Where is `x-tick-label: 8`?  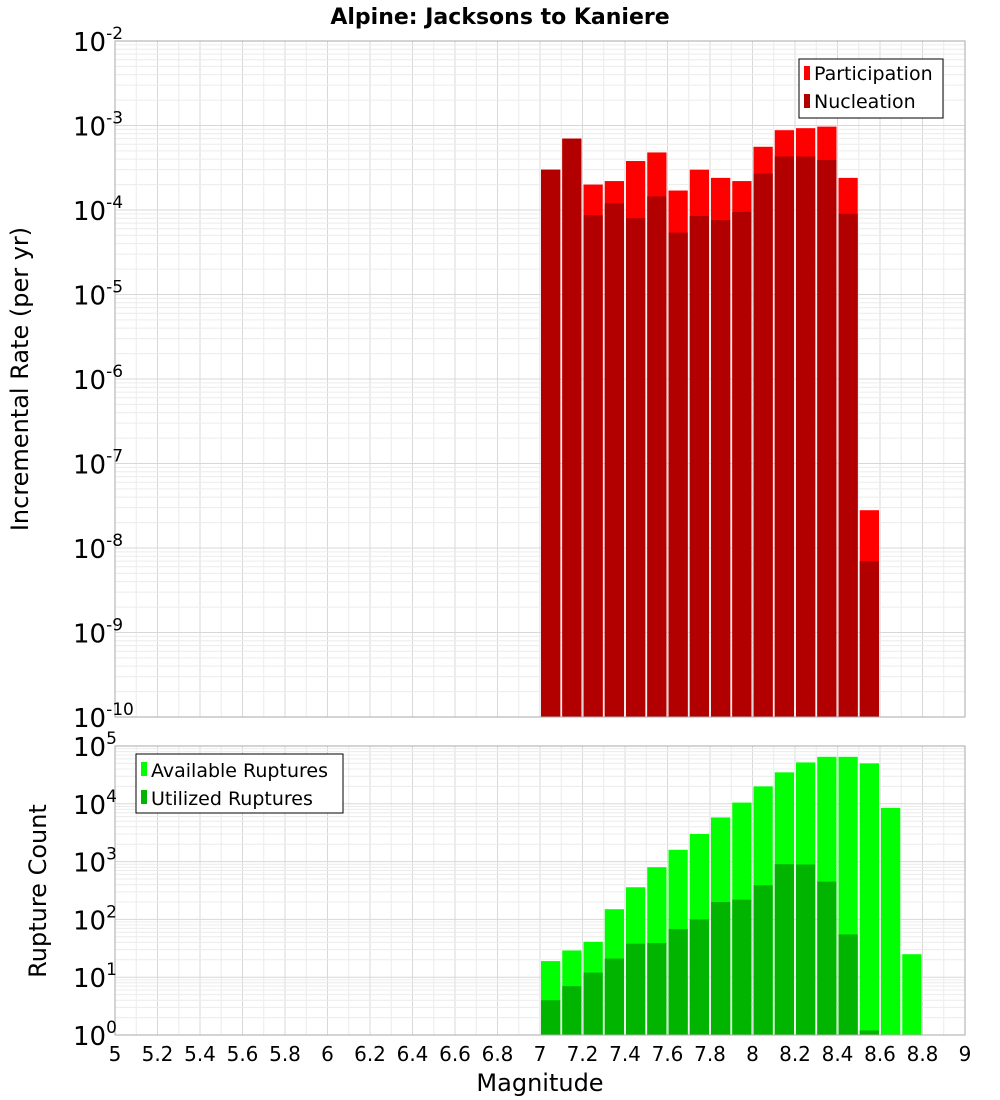 x-tick-label: 8 is located at coordinates (752, 1054).